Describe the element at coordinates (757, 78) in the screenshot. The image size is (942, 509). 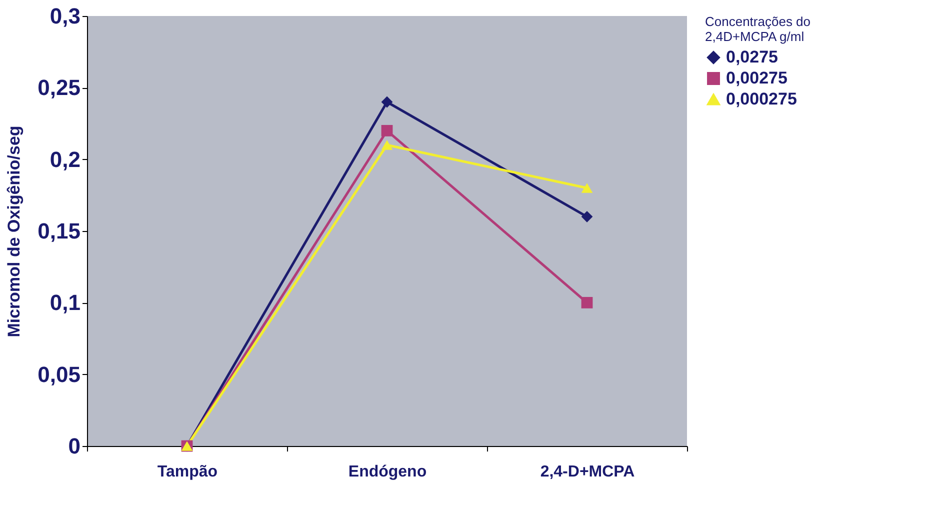
I see `legend-label: 0,00275` at that location.